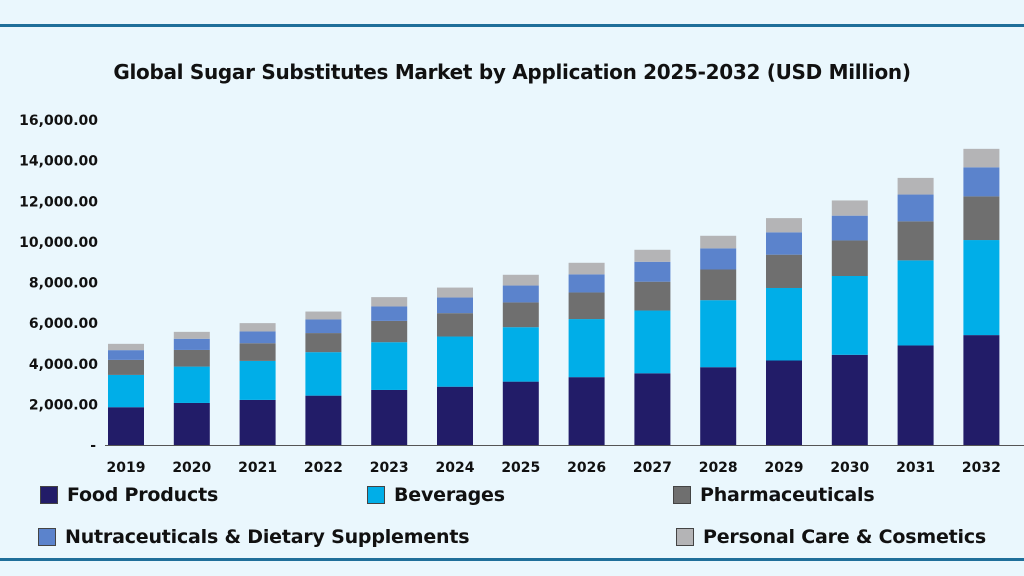  What do you see at coordinates (784, 468) in the screenshot?
I see `x-tick-label: 2029` at bounding box center [784, 468].